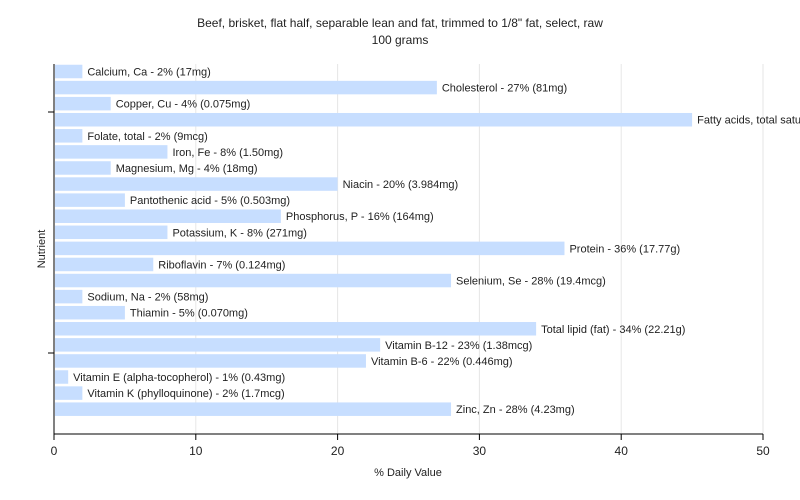 The width and height of the screenshot is (800, 500). Describe the element at coordinates (531, 282) in the screenshot. I see `bar-label: Selenium, Se - 28% (19.4mcg)` at that location.